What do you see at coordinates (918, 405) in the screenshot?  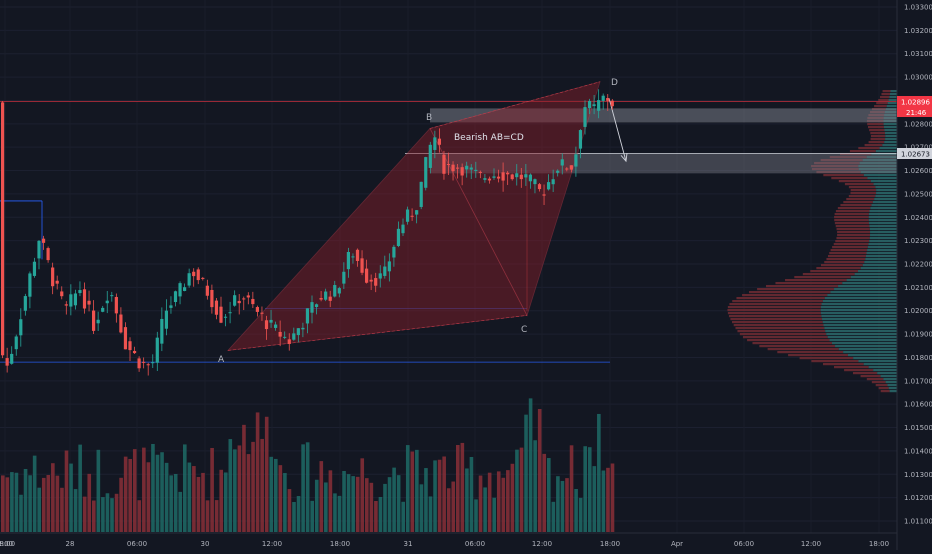 I see `price-tick-label: 1.01600` at bounding box center [918, 405].